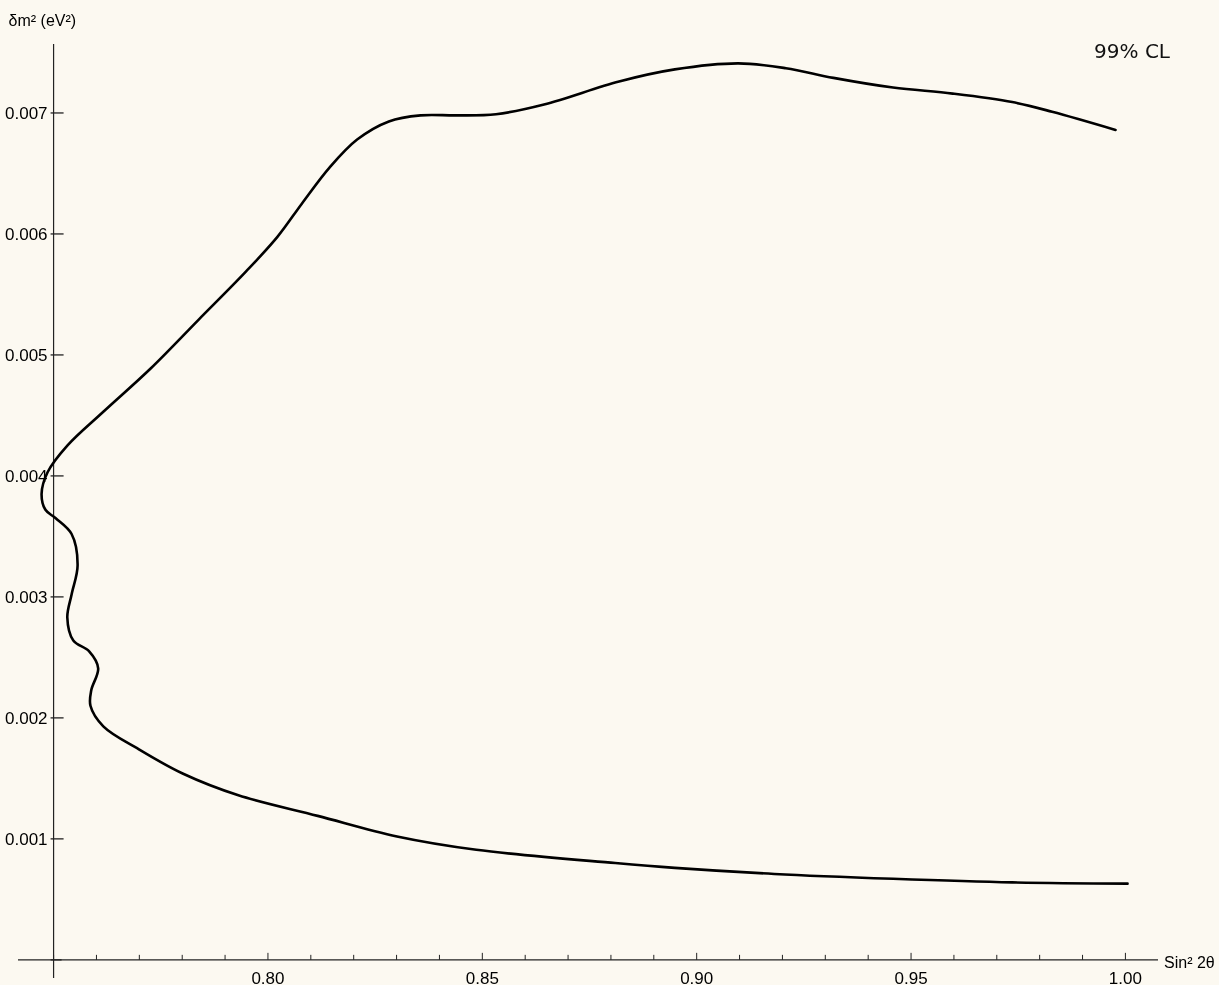 This screenshot has height=985, width=1219. Describe the element at coordinates (1132, 51) in the screenshot. I see `annotation: 99% CL` at that location.